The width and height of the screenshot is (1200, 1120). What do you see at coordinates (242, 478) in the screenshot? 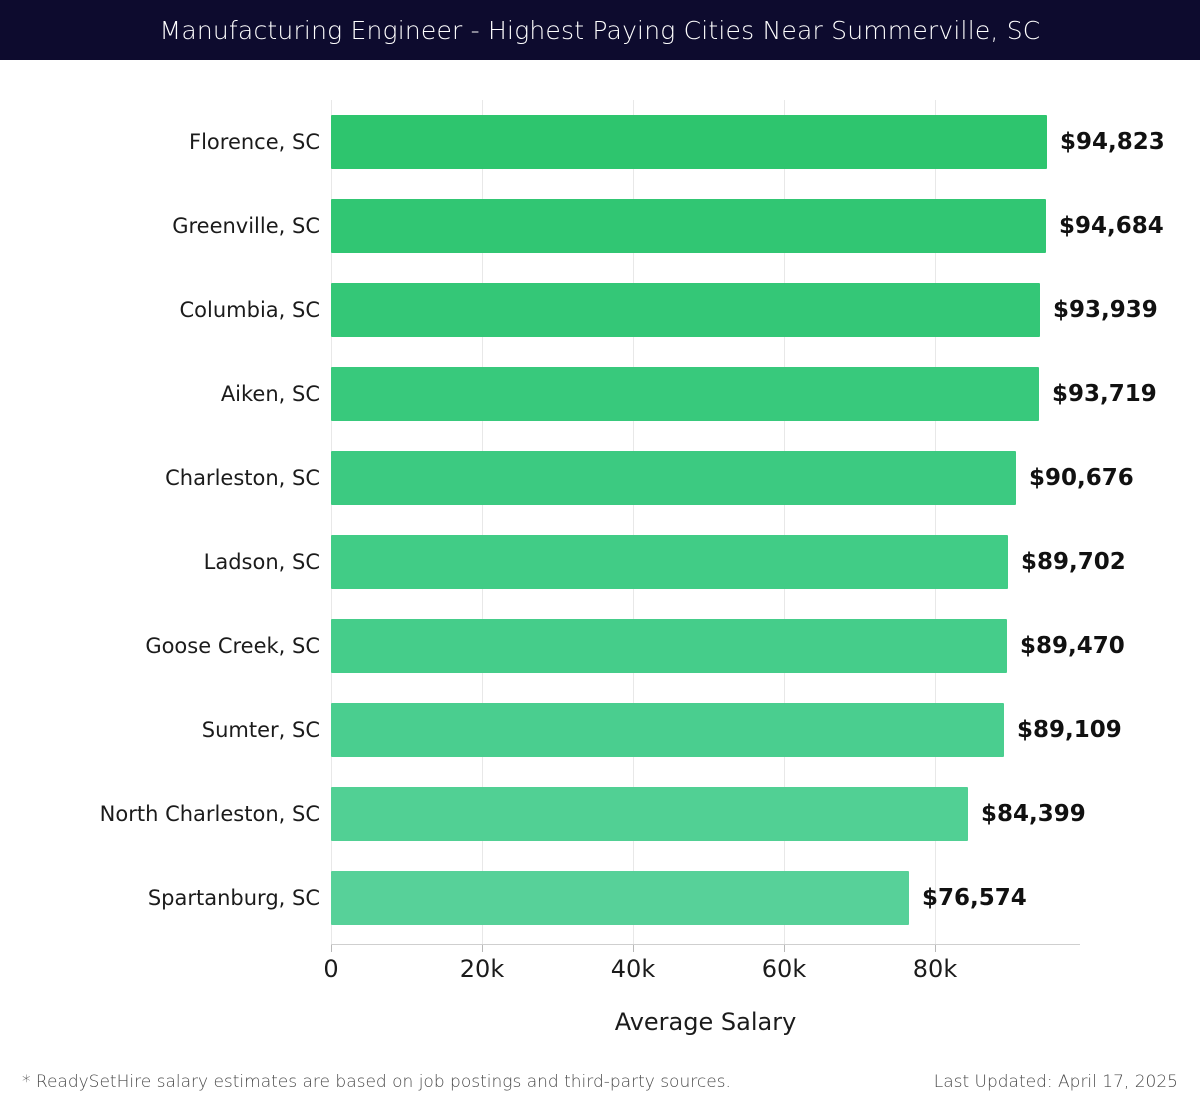
I see `category-label: Charleston, SC` at bounding box center [242, 478].